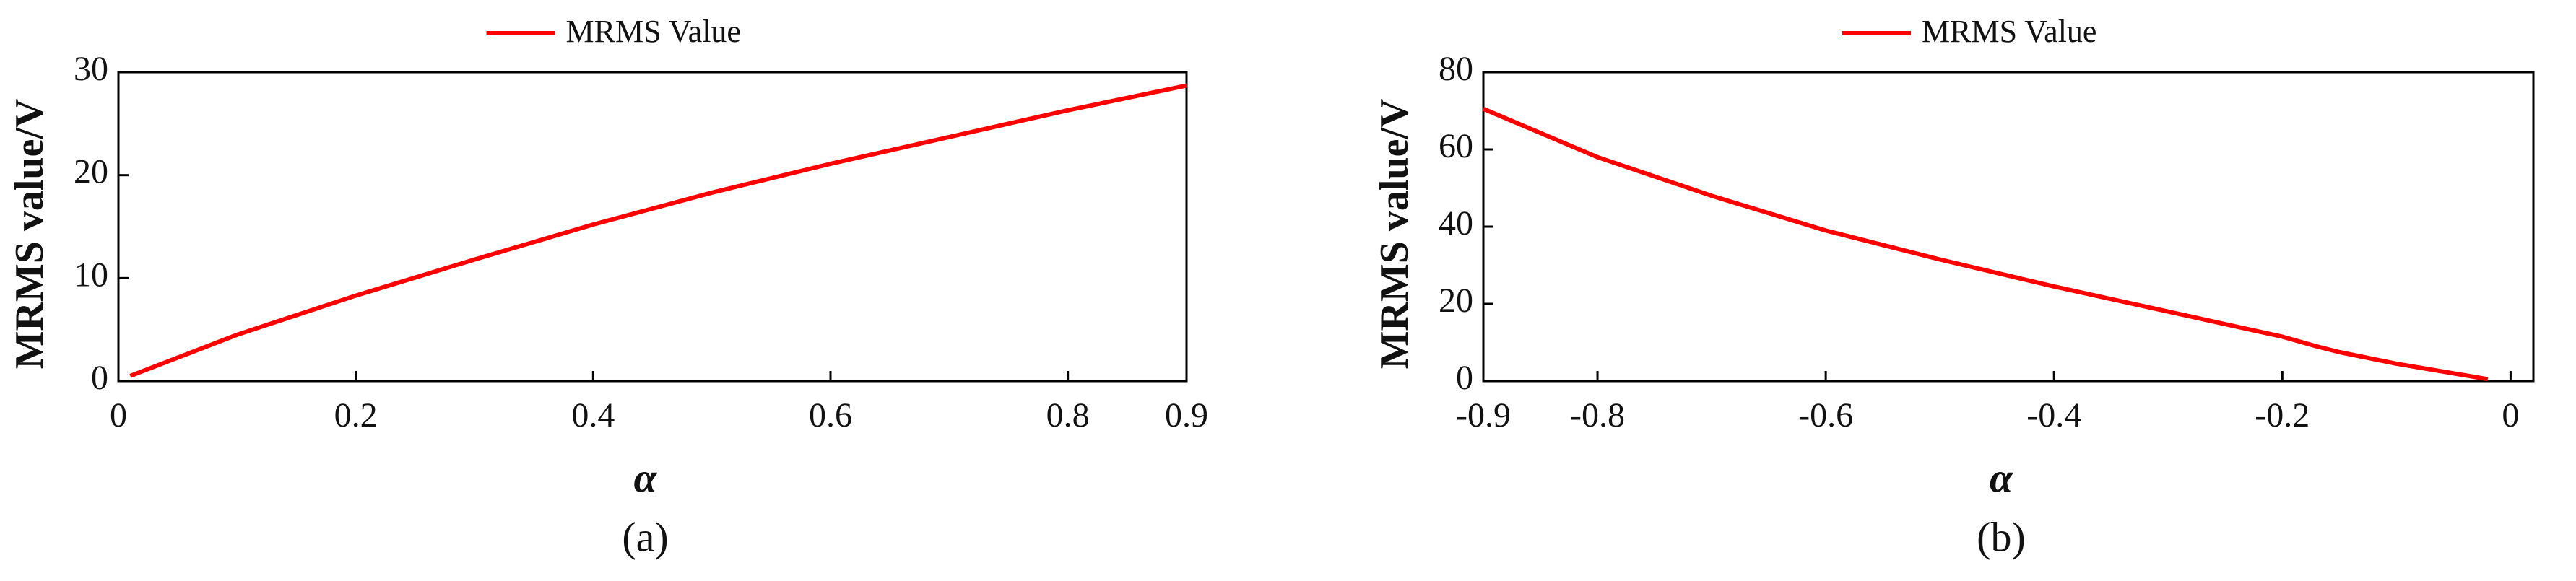  I want to click on y-tick-label: 80, so click(1456, 69).